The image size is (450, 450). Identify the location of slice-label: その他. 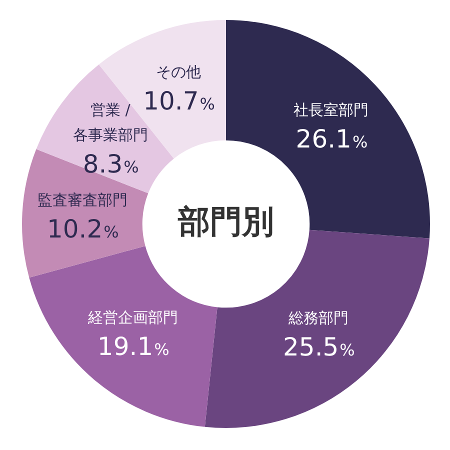
(179, 72).